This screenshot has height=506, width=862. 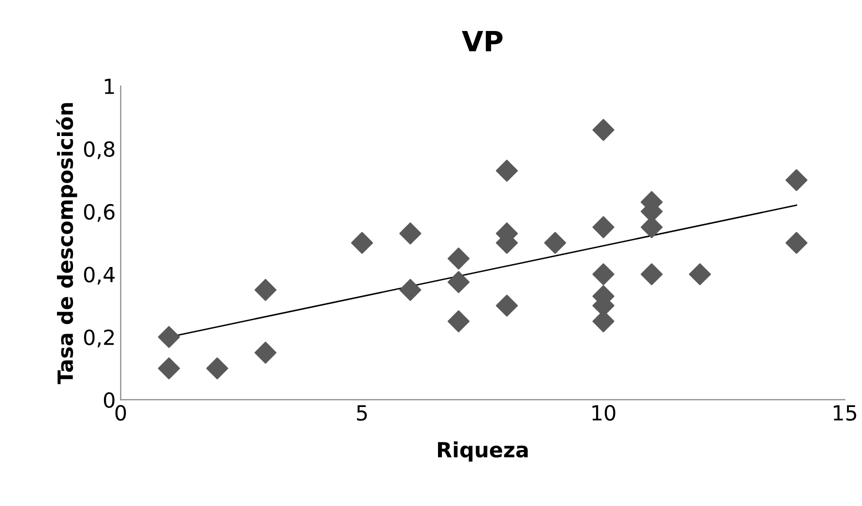 What do you see at coordinates (99, 338) in the screenshot?
I see `y-tick-label: 0,2` at bounding box center [99, 338].